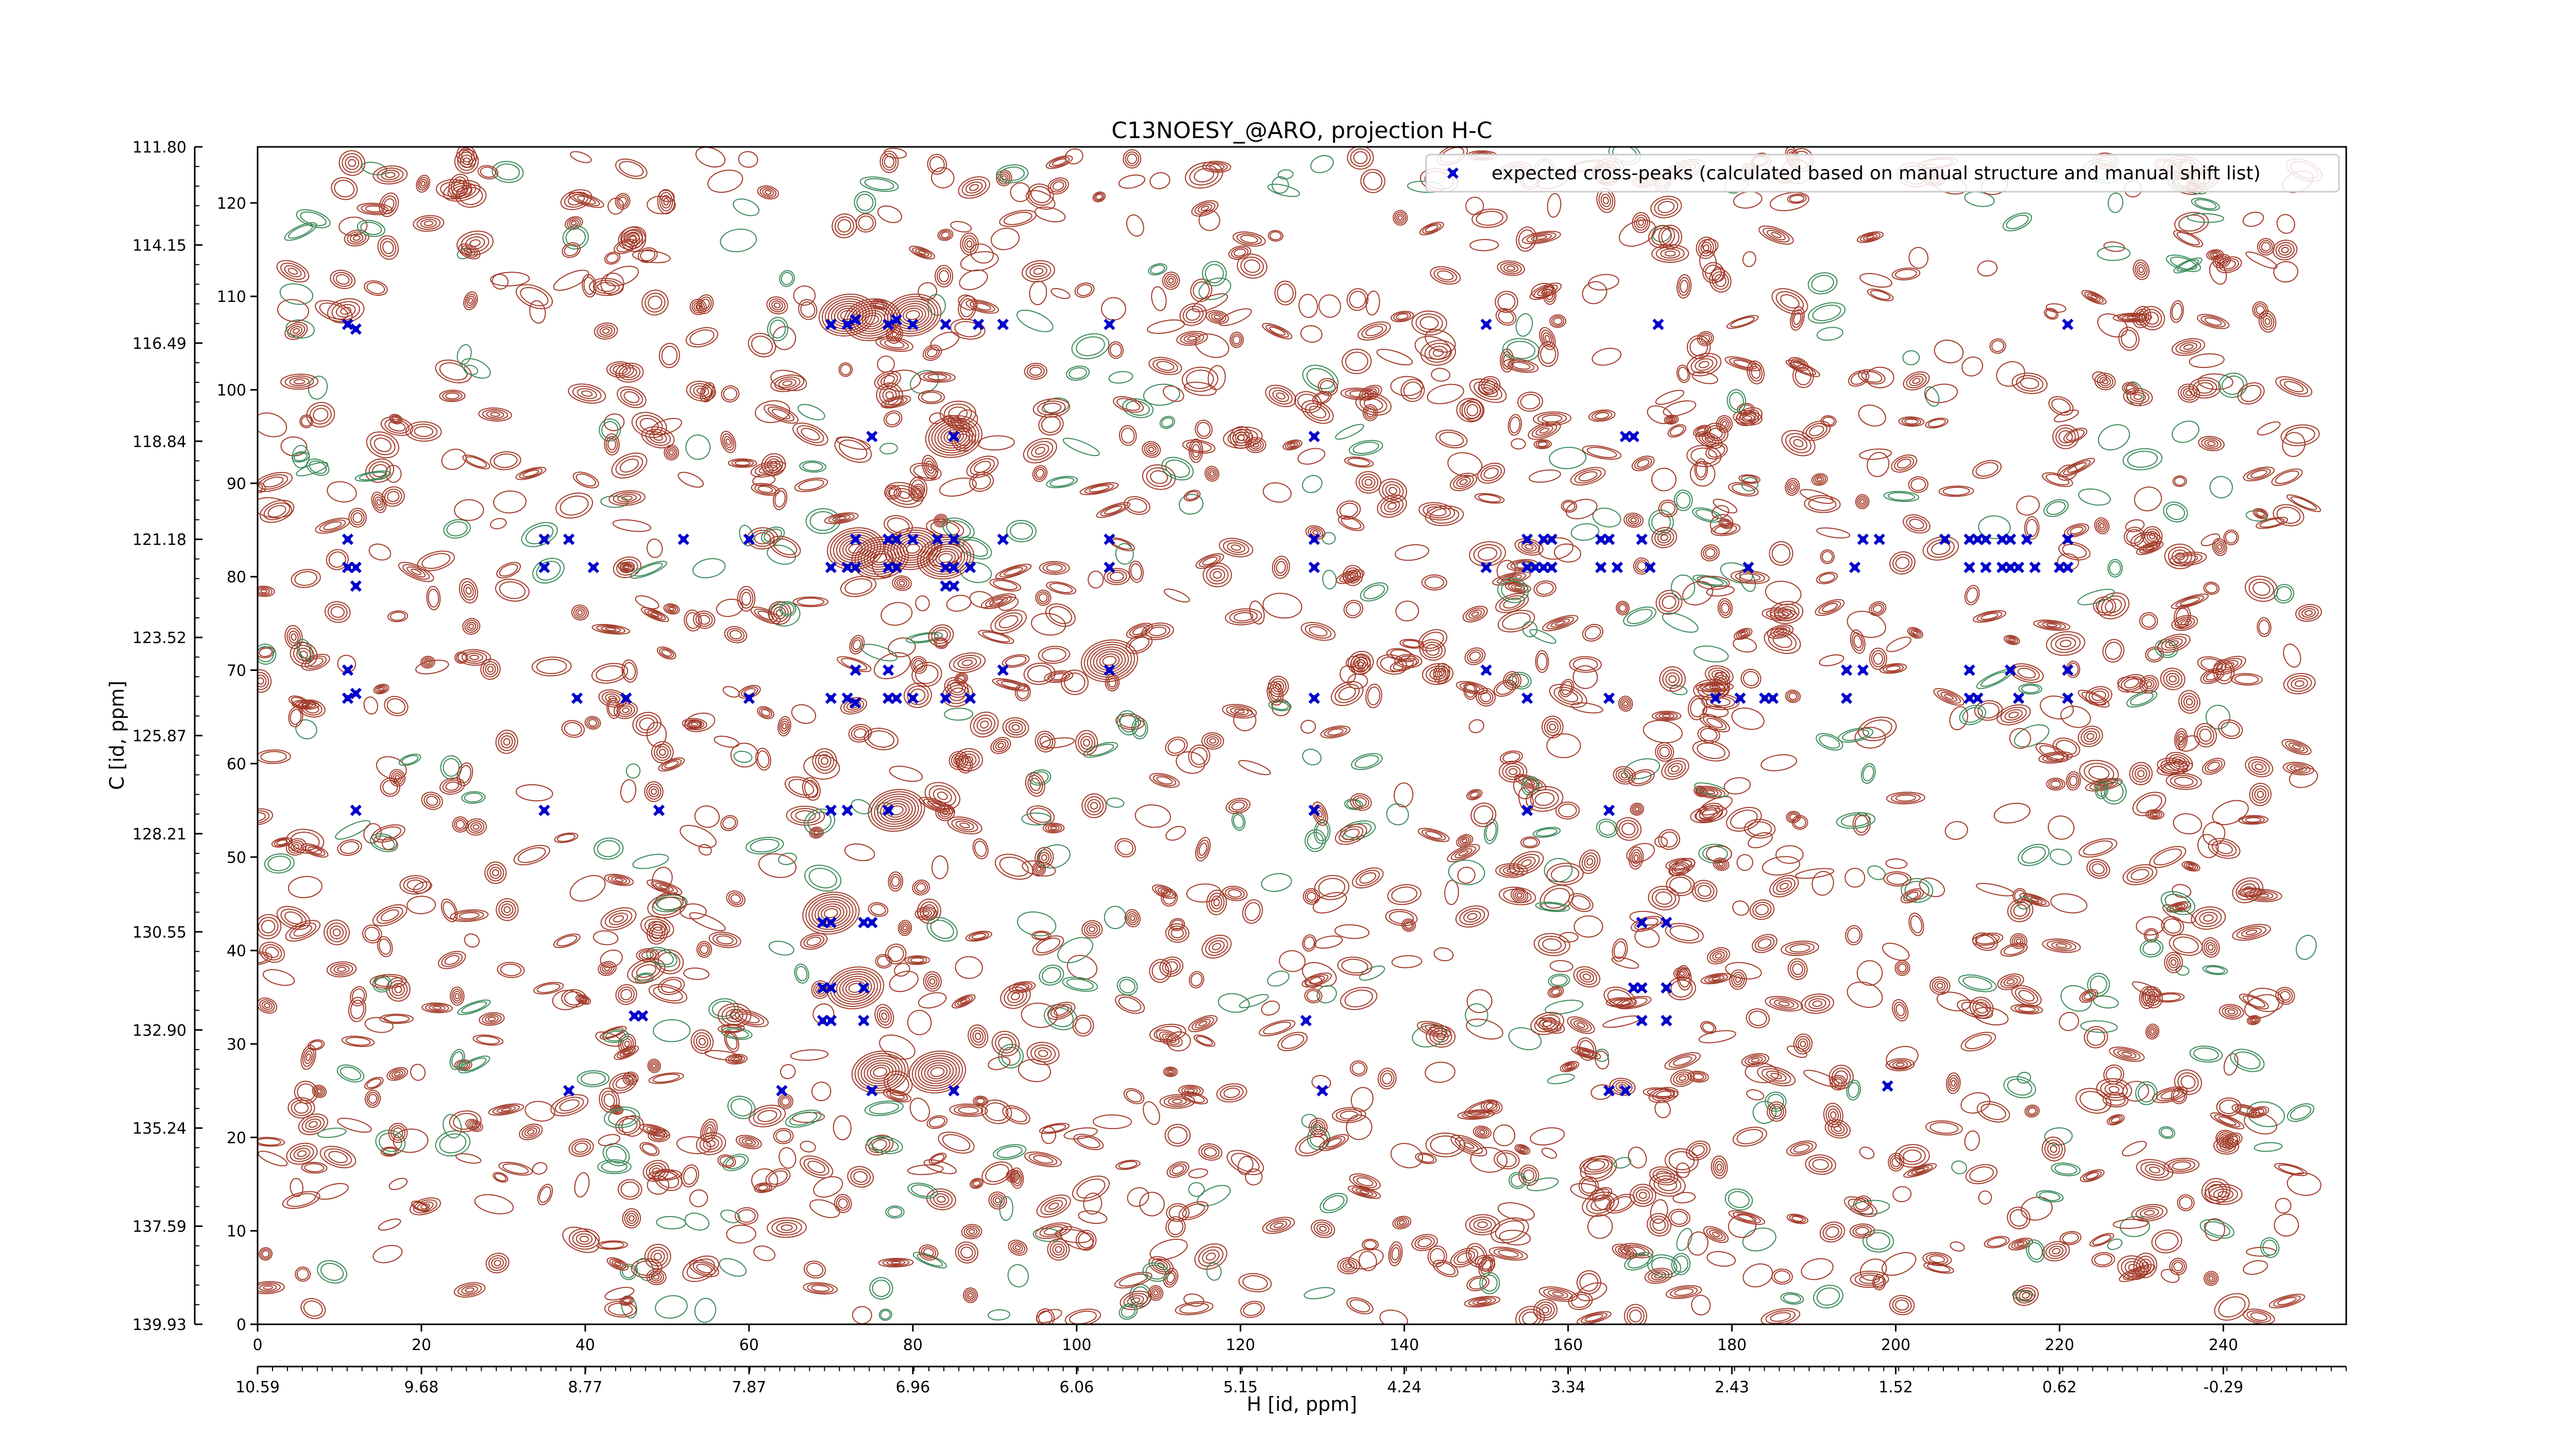 Image resolution: width=2576 pixels, height=1449 pixels. Describe the element at coordinates (1404, 1345) in the screenshot. I see `x-tick-label: 140` at that location.